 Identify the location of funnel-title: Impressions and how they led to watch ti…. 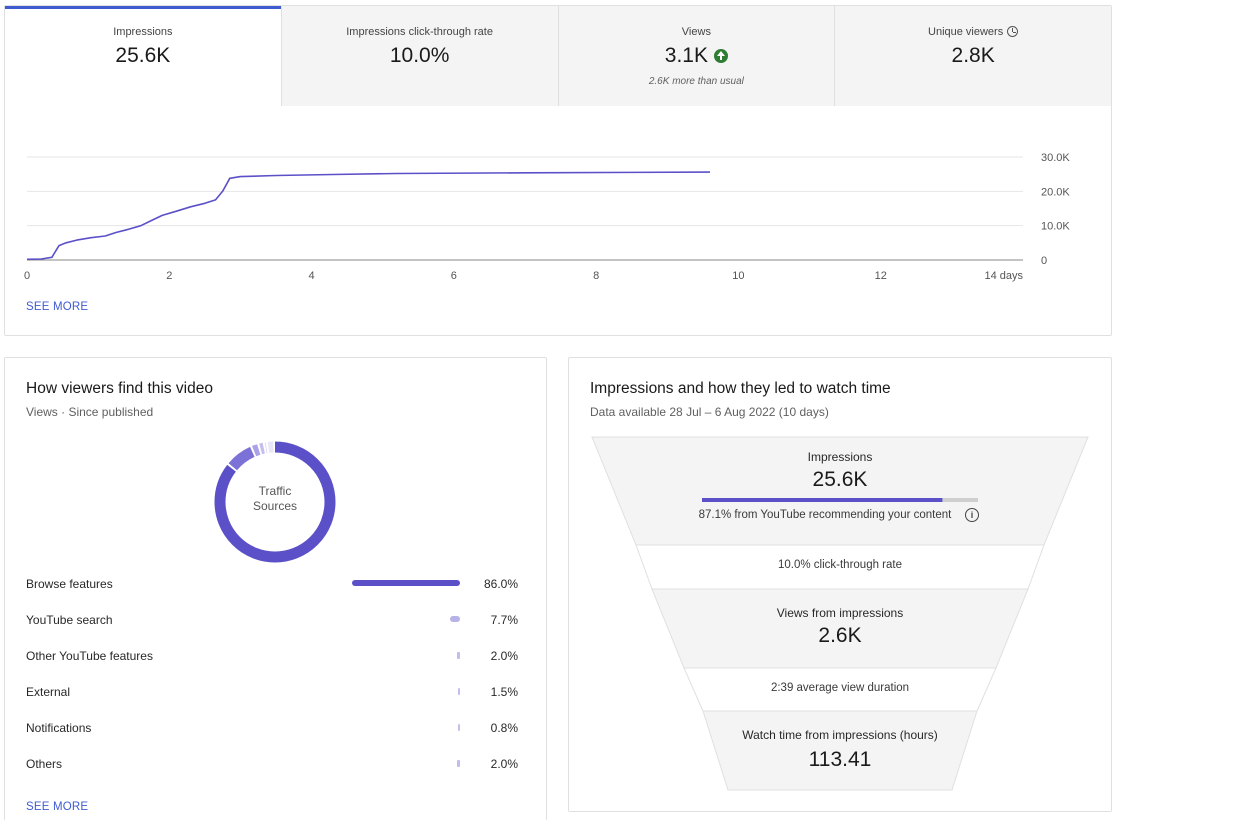
(740, 388).